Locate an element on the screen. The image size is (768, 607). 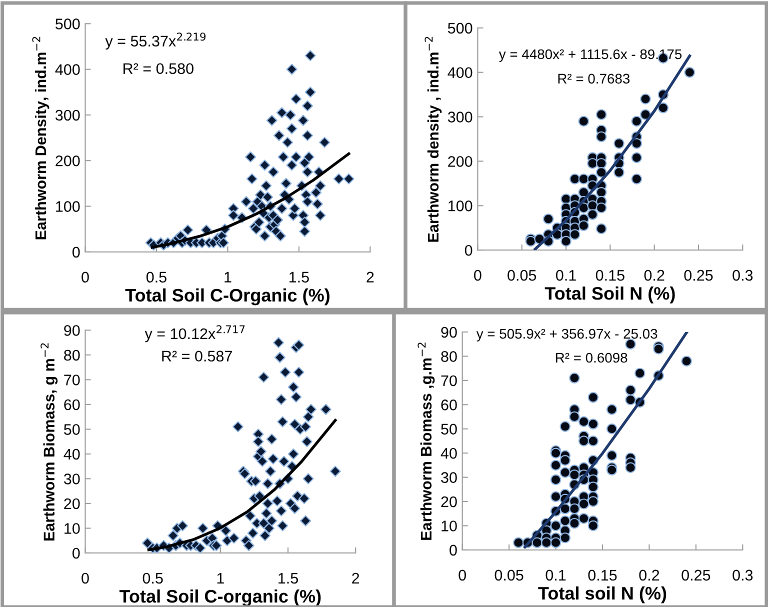
annotation: R² = 0.587 is located at coordinates (197, 356).